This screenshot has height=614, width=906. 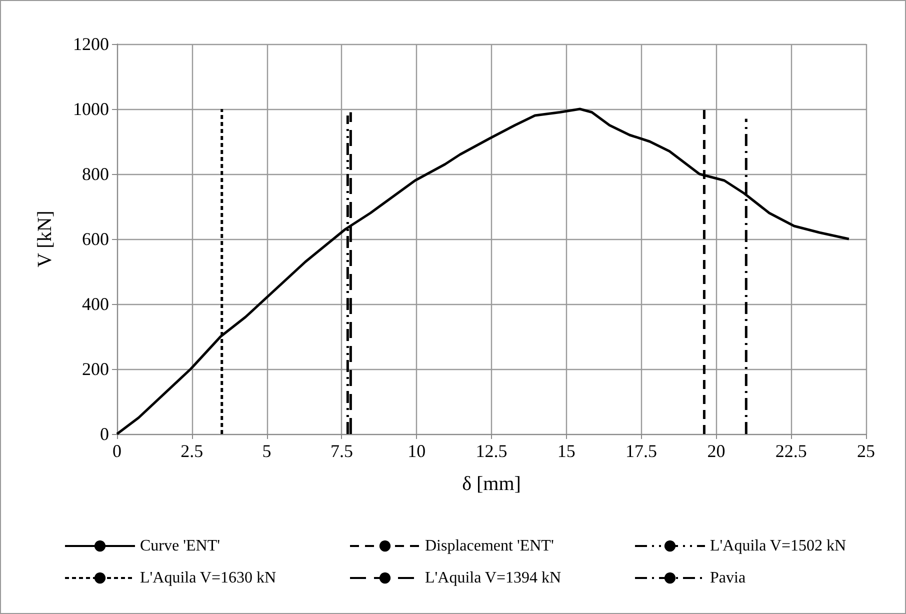 I want to click on x-tick-label: 5, so click(x=267, y=451).